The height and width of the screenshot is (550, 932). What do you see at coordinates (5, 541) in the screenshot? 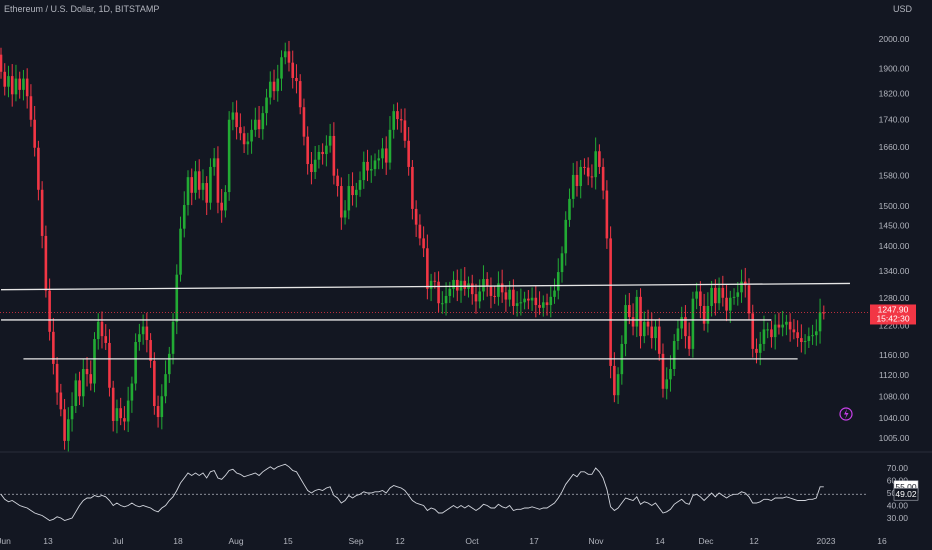
I see `time-tick-label: Jun` at bounding box center [5, 541].